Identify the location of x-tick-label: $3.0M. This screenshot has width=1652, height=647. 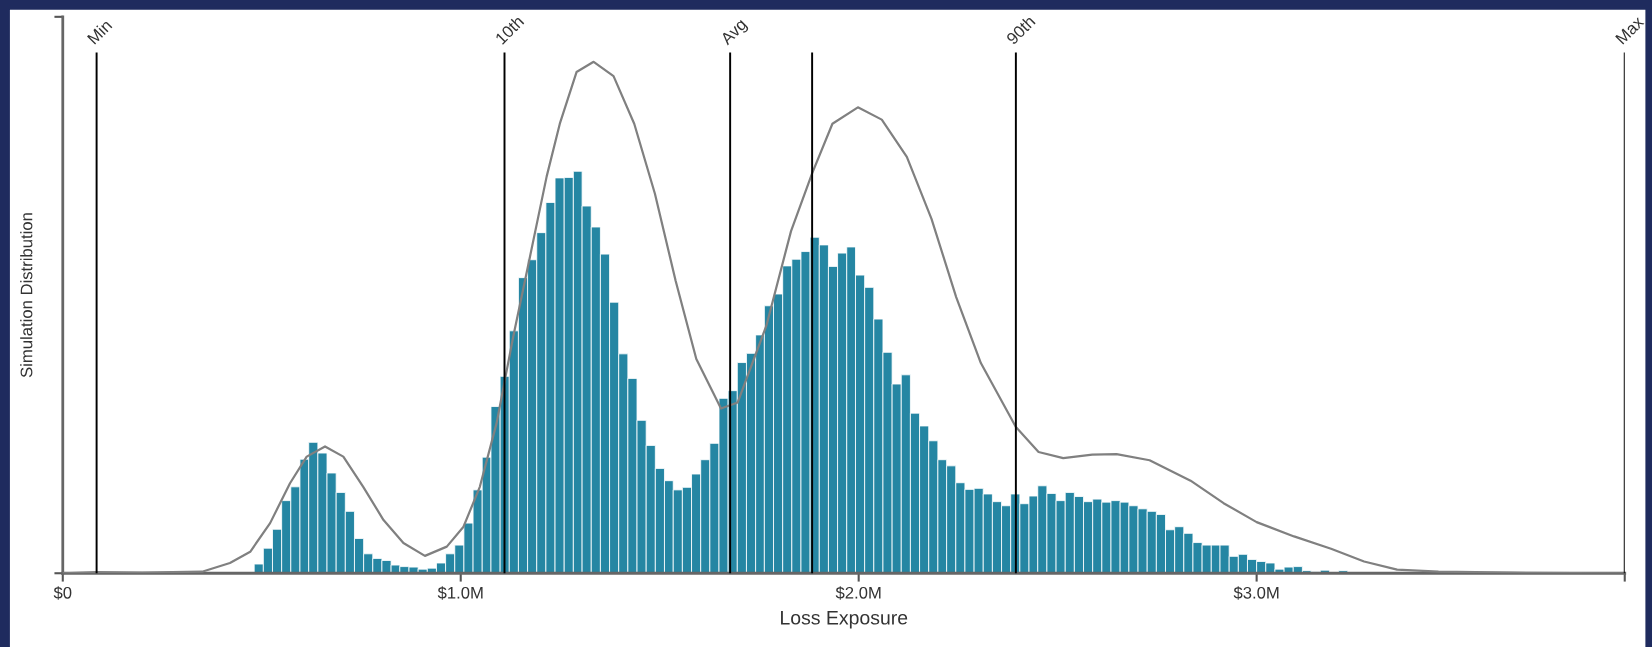
(1256, 593).